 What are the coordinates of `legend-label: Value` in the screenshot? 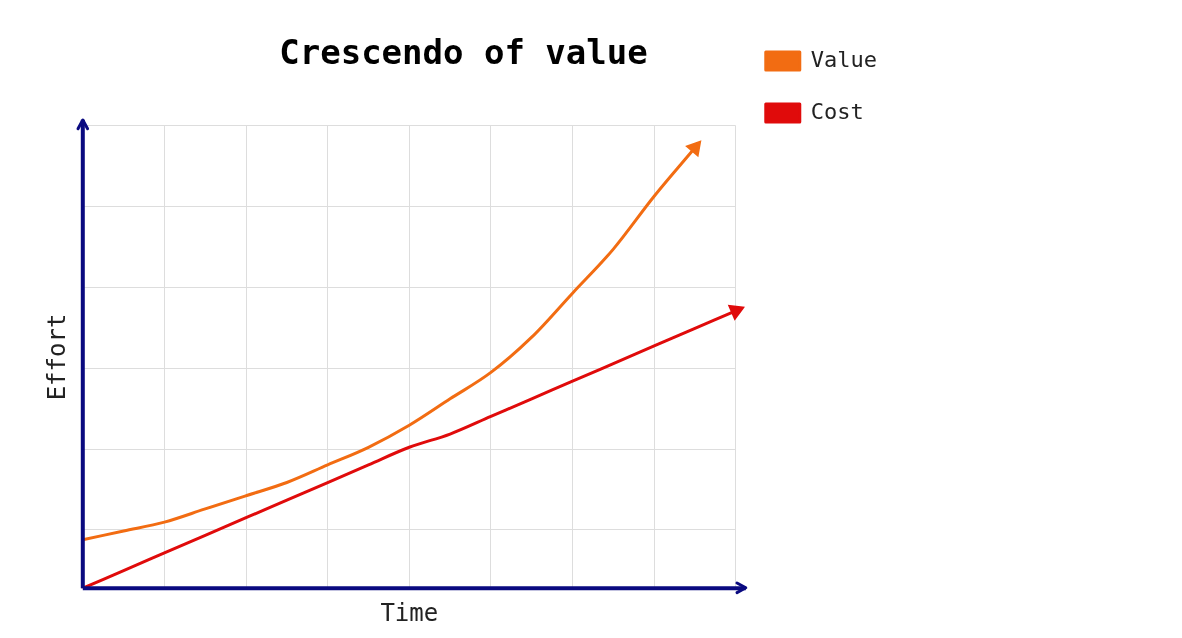 It's located at (844, 59).